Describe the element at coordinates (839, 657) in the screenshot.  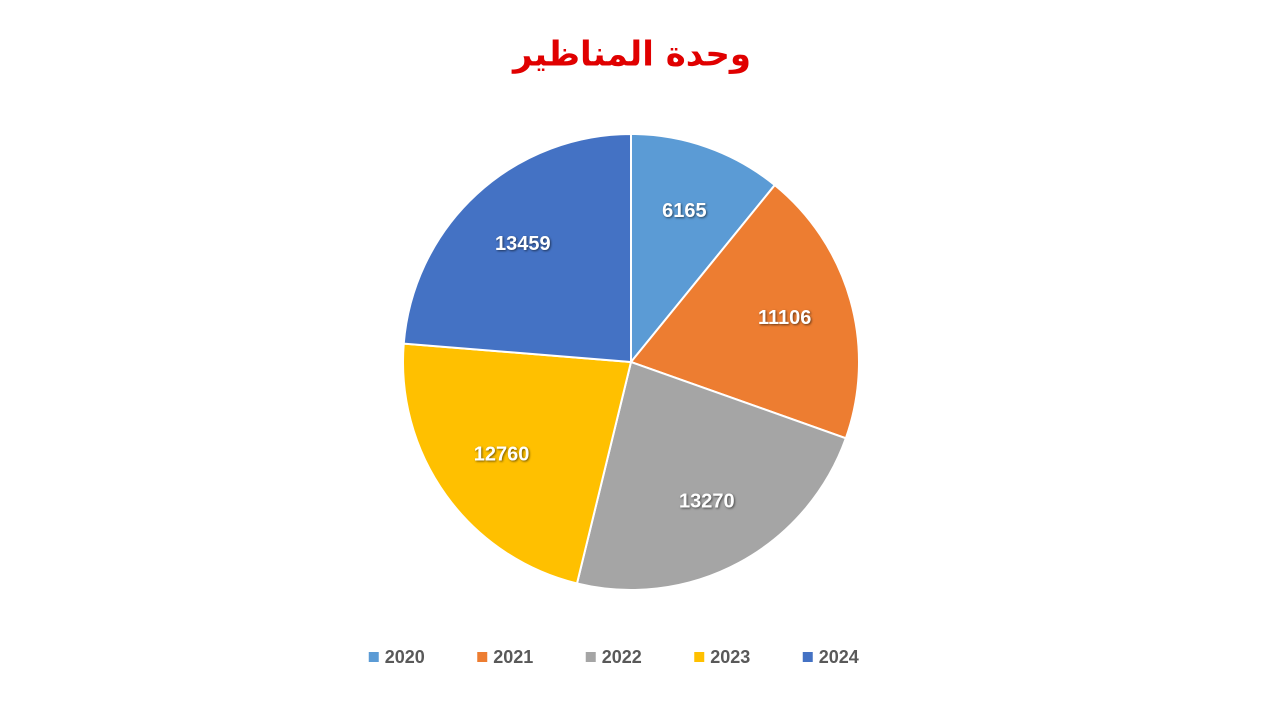
I see `legend-label: 2024` at that location.